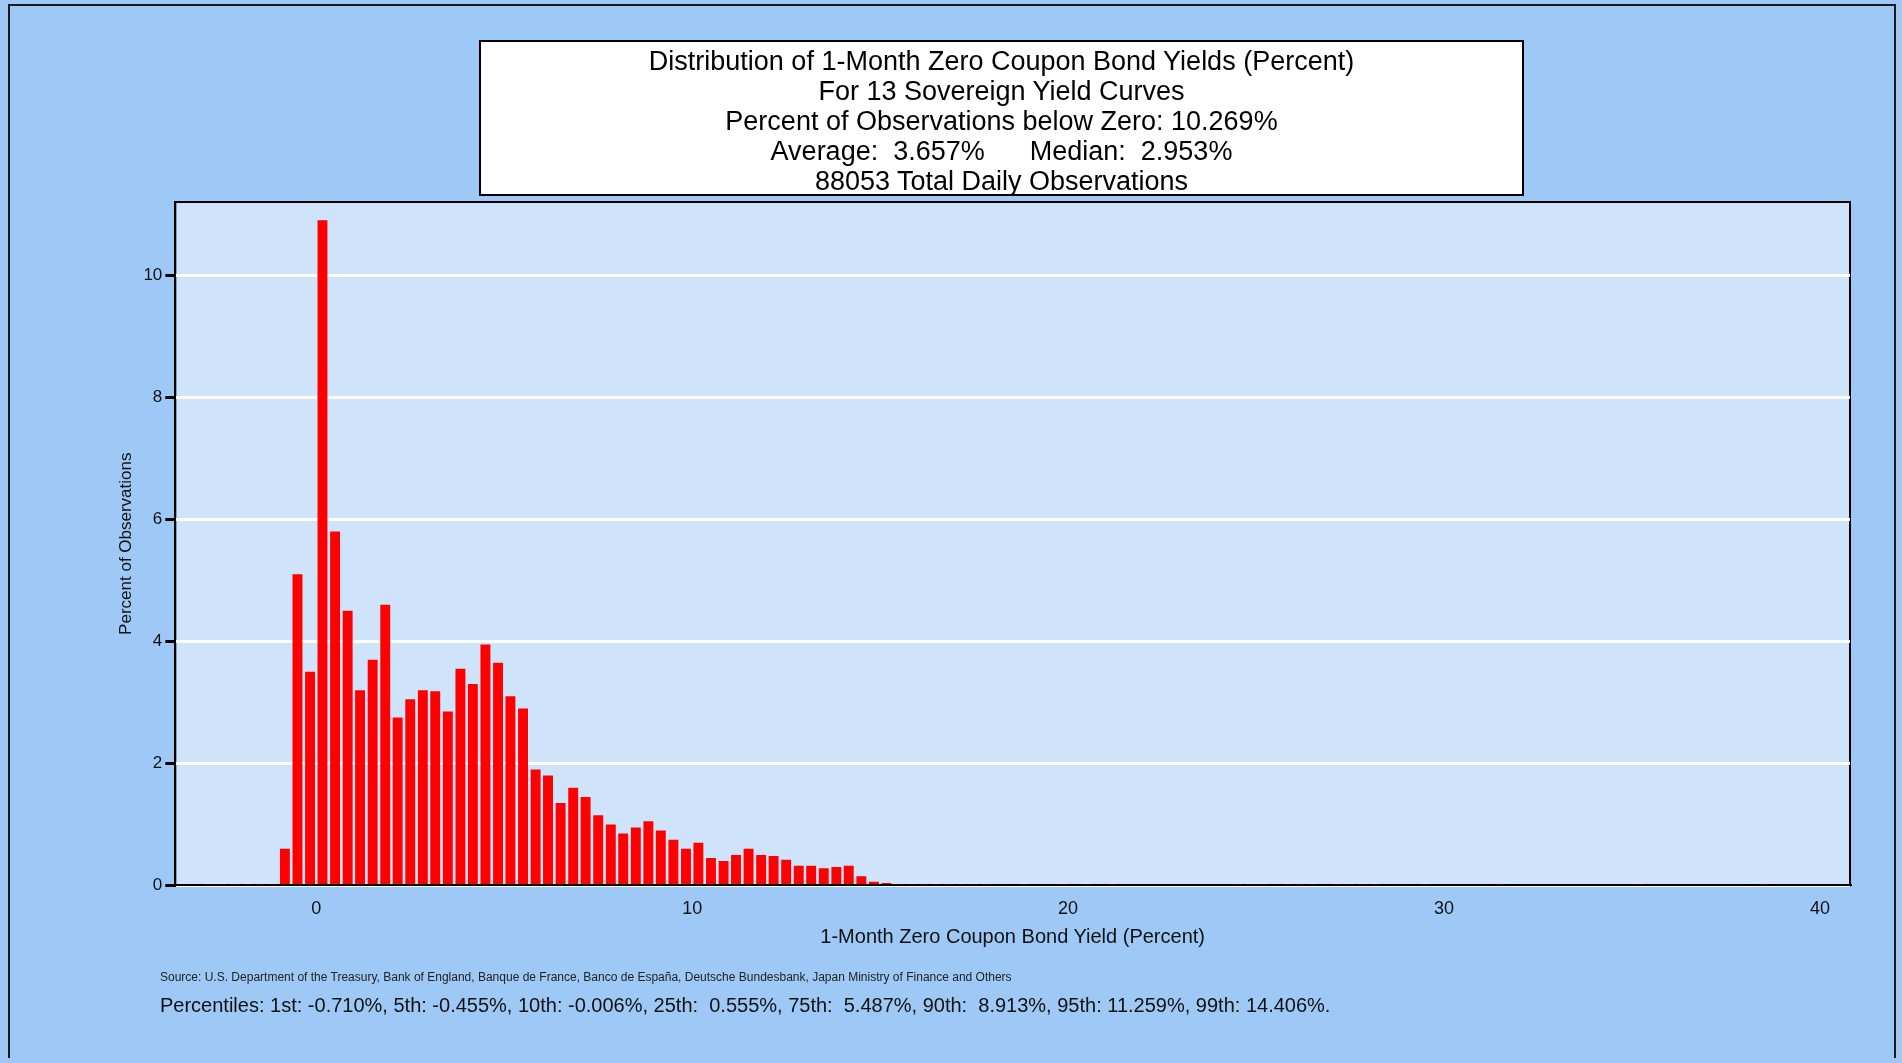 Image resolution: width=1902 pixels, height=1063 pixels. Describe the element at coordinates (1001, 61) in the screenshot. I see `chart-title: Distribution of 1-Month Zero Coupon Bond Yields (Percent)` at that location.